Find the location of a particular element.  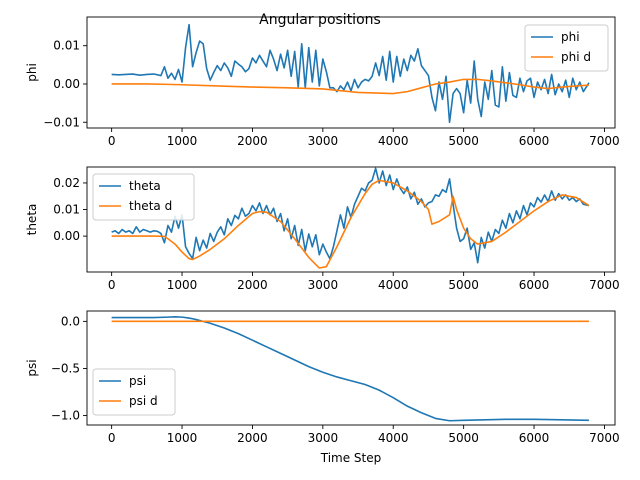

y-tick-label: −1.0 is located at coordinates (65, 416).